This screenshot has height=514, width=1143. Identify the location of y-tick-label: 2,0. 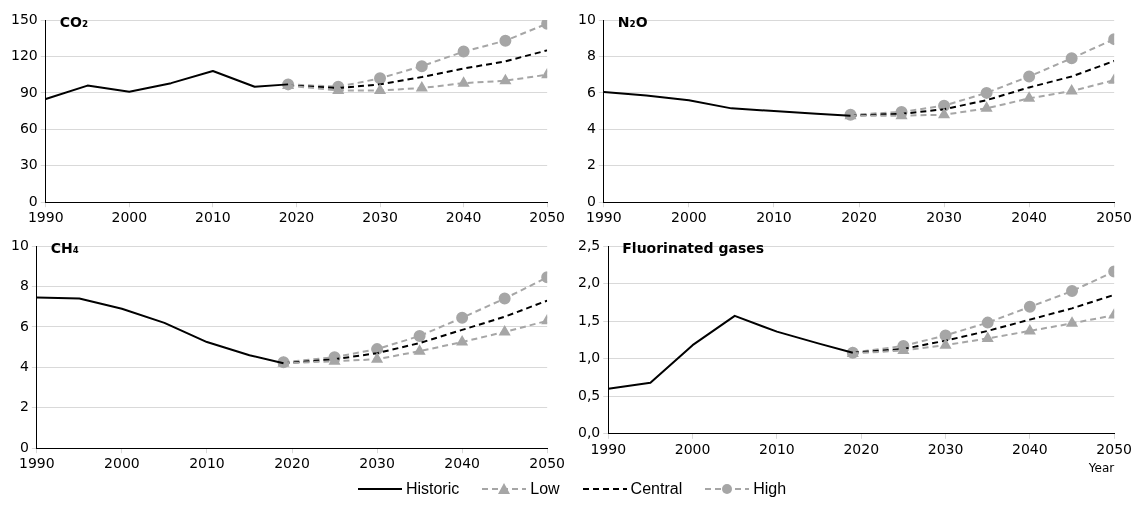
(589, 282).